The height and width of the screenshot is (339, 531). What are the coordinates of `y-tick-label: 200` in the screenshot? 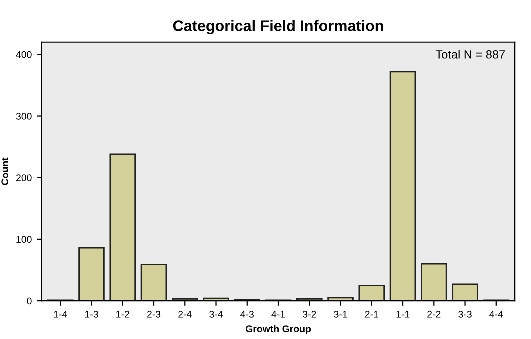 It's located at (24, 178).